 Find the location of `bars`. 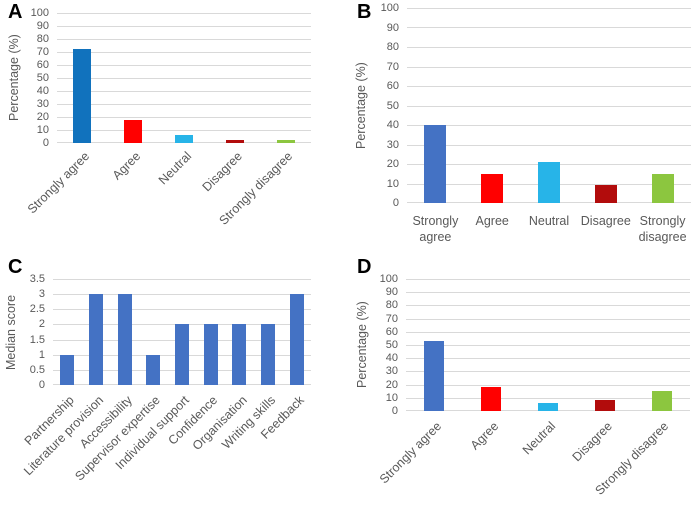

bars is located at coordinates (548, 345).